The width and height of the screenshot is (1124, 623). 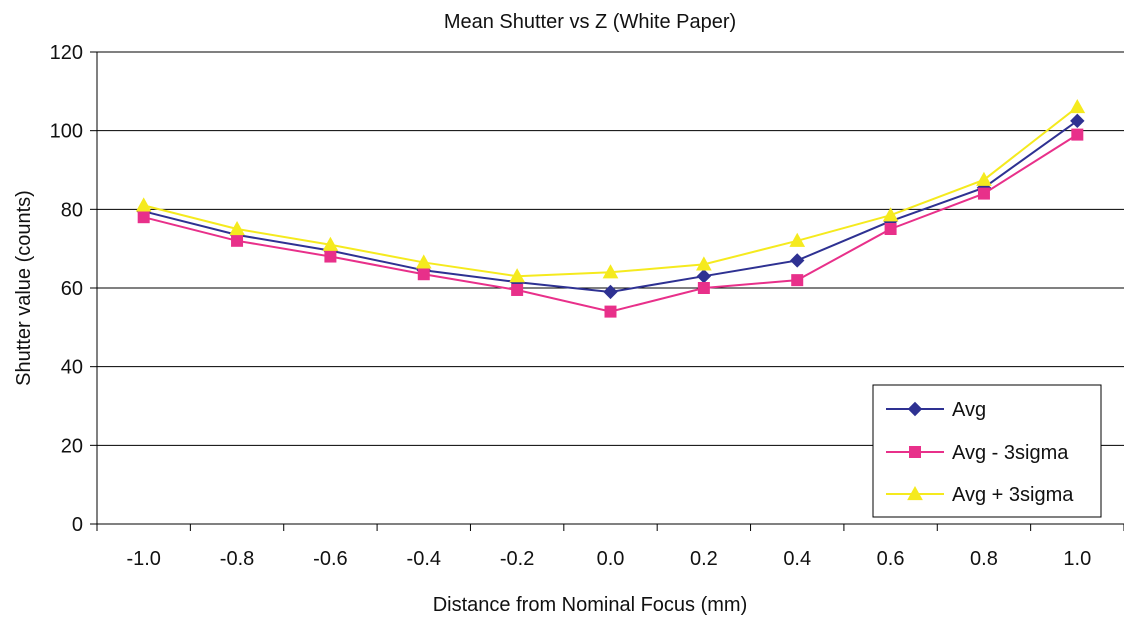 I want to click on x-tick-label: -1.0, so click(x=143, y=559).